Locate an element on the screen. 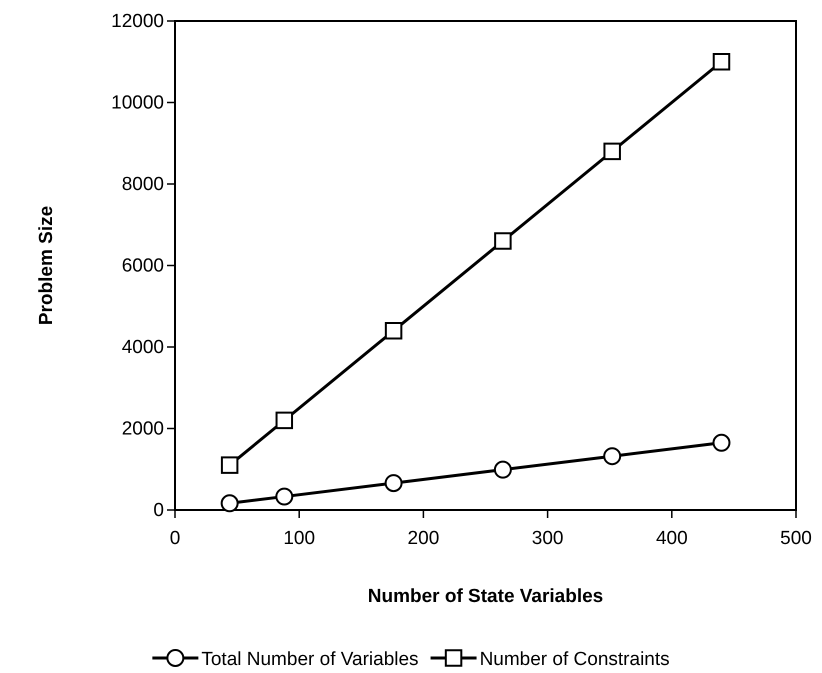 Image resolution: width=822 pixels, height=673 pixels. x-axis-title: Number of State Variables is located at coordinates (486, 596).